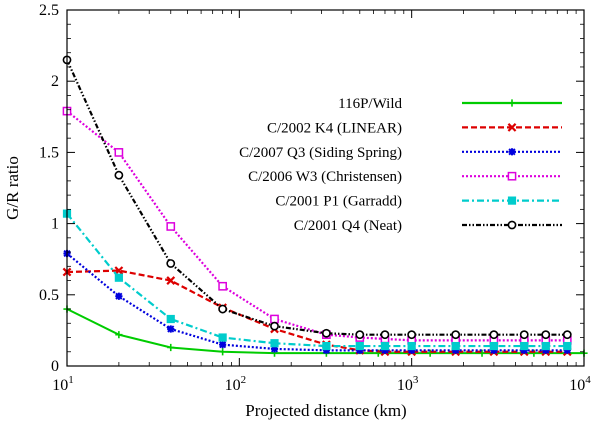 The width and height of the screenshot is (600, 423). I want to click on x-tick-label: 10¹, so click(63, 384).